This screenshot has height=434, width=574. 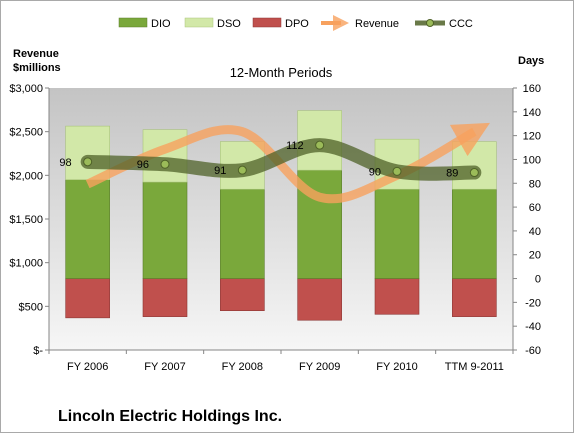 I want to click on legend-marker-ccc, so click(x=430, y=23).